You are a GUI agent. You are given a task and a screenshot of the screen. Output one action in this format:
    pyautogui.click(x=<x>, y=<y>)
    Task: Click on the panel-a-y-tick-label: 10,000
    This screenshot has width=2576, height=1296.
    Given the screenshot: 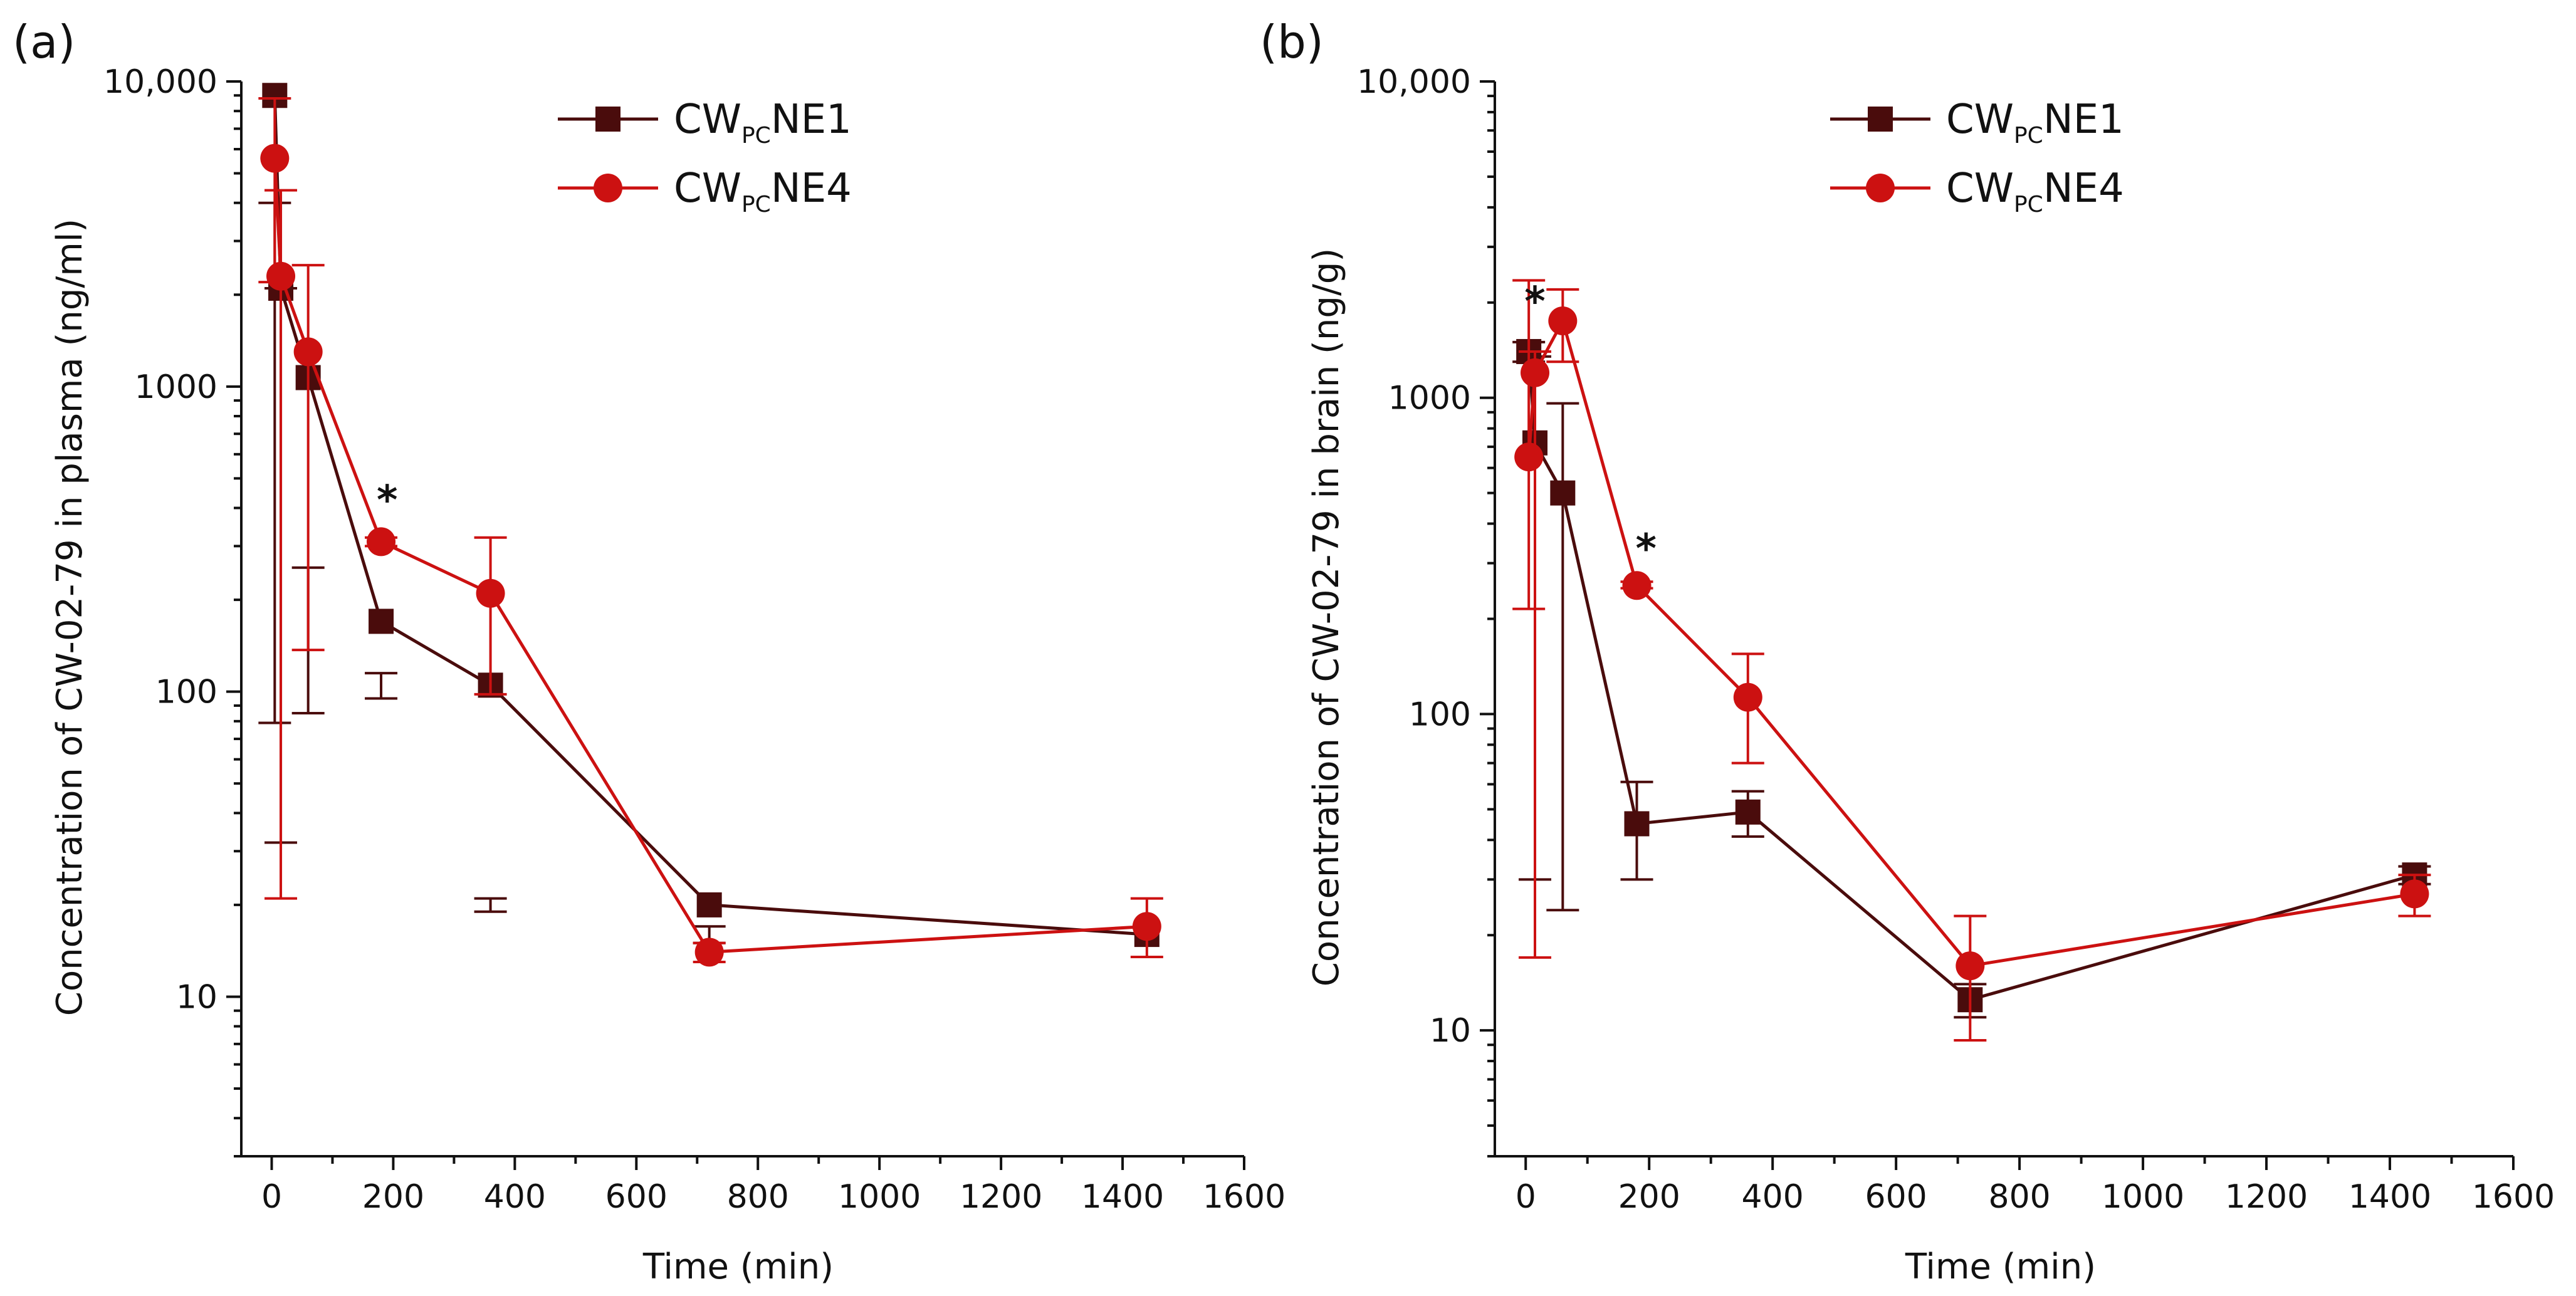 What is the action you would take?
    pyautogui.click(x=160, y=82)
    